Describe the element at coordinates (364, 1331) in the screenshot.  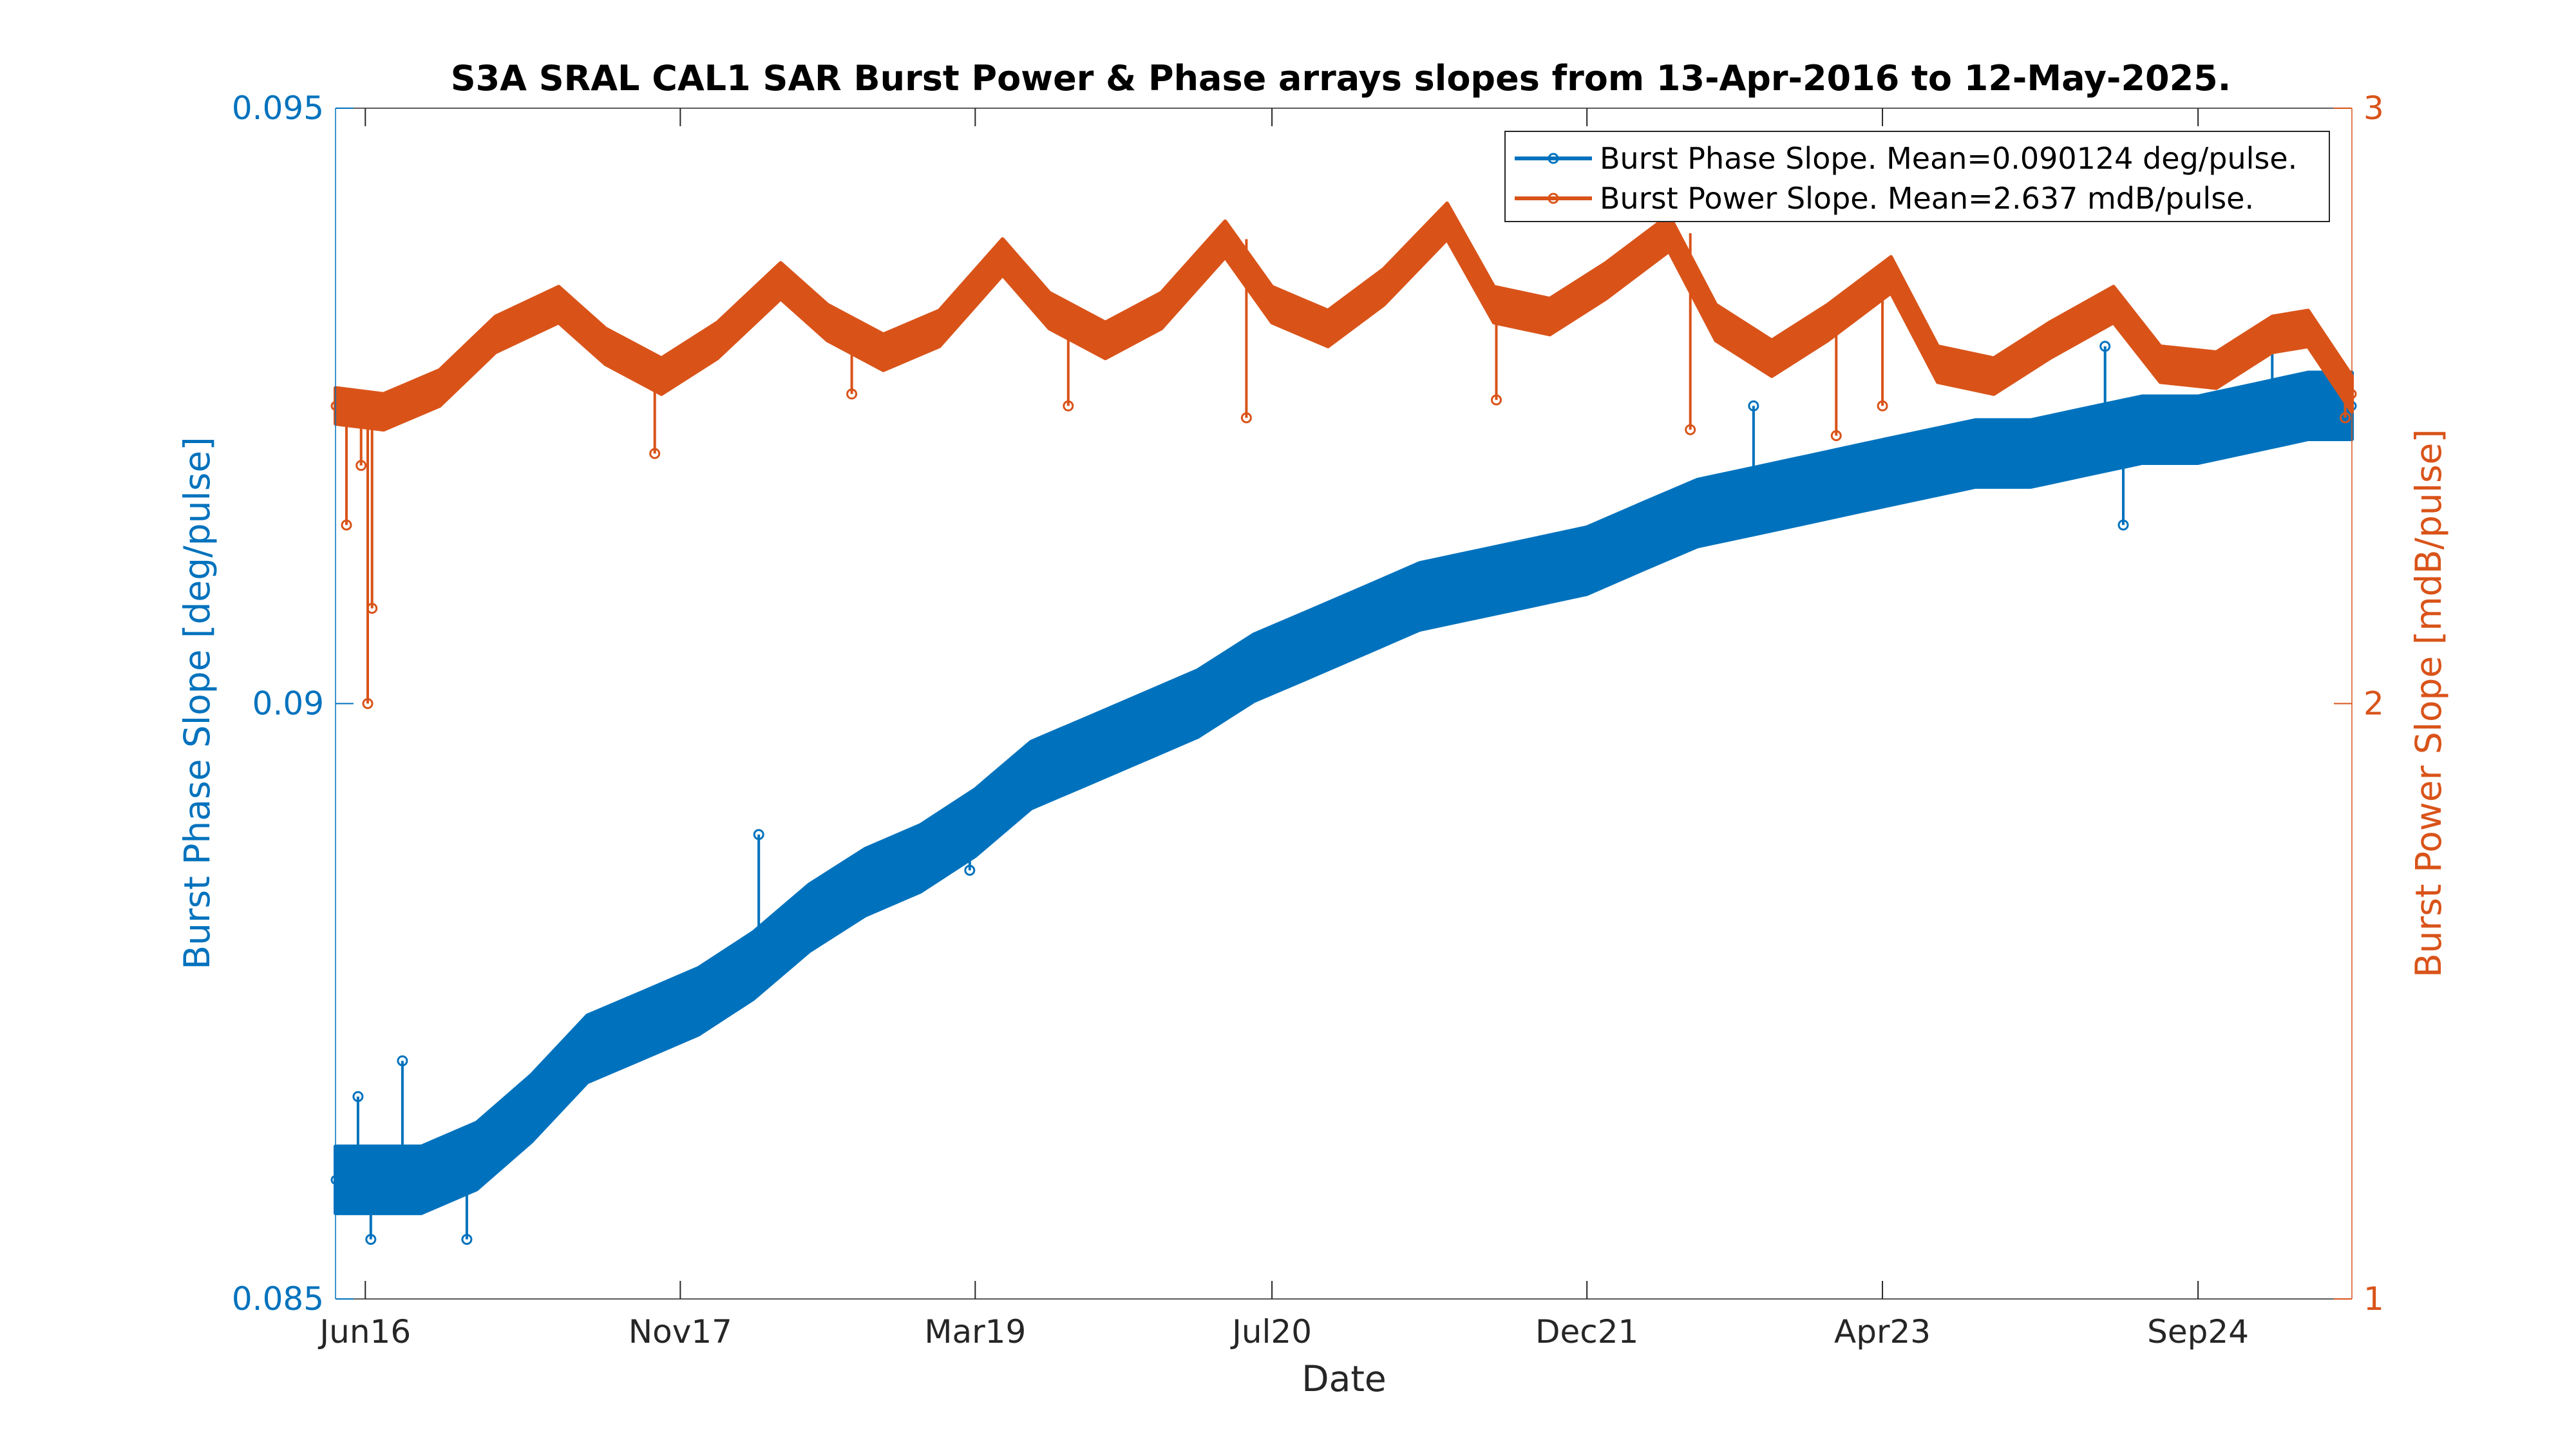
I see `x-tick-label: Jun16` at that location.